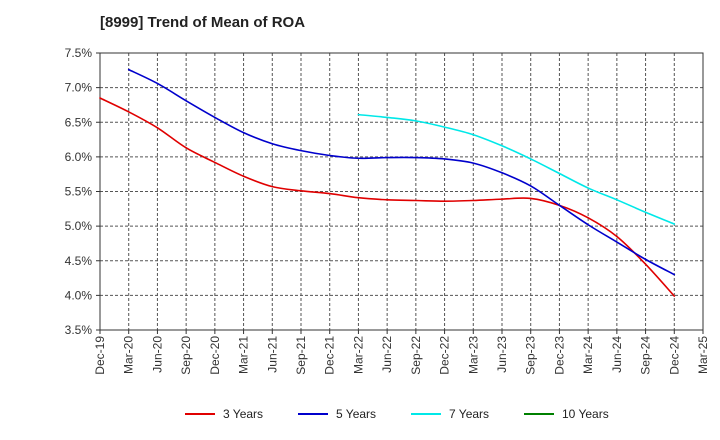 This screenshot has height=440, width=720. What do you see at coordinates (79, 261) in the screenshot?
I see `y-tick-label: 4.5%` at bounding box center [79, 261].